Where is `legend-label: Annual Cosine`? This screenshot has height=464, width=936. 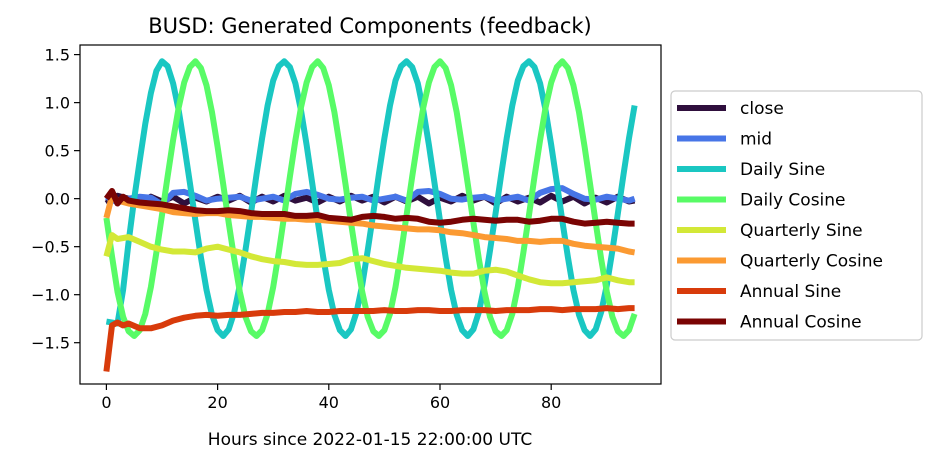
legend-label: Annual Cosine is located at coordinates (801, 323).